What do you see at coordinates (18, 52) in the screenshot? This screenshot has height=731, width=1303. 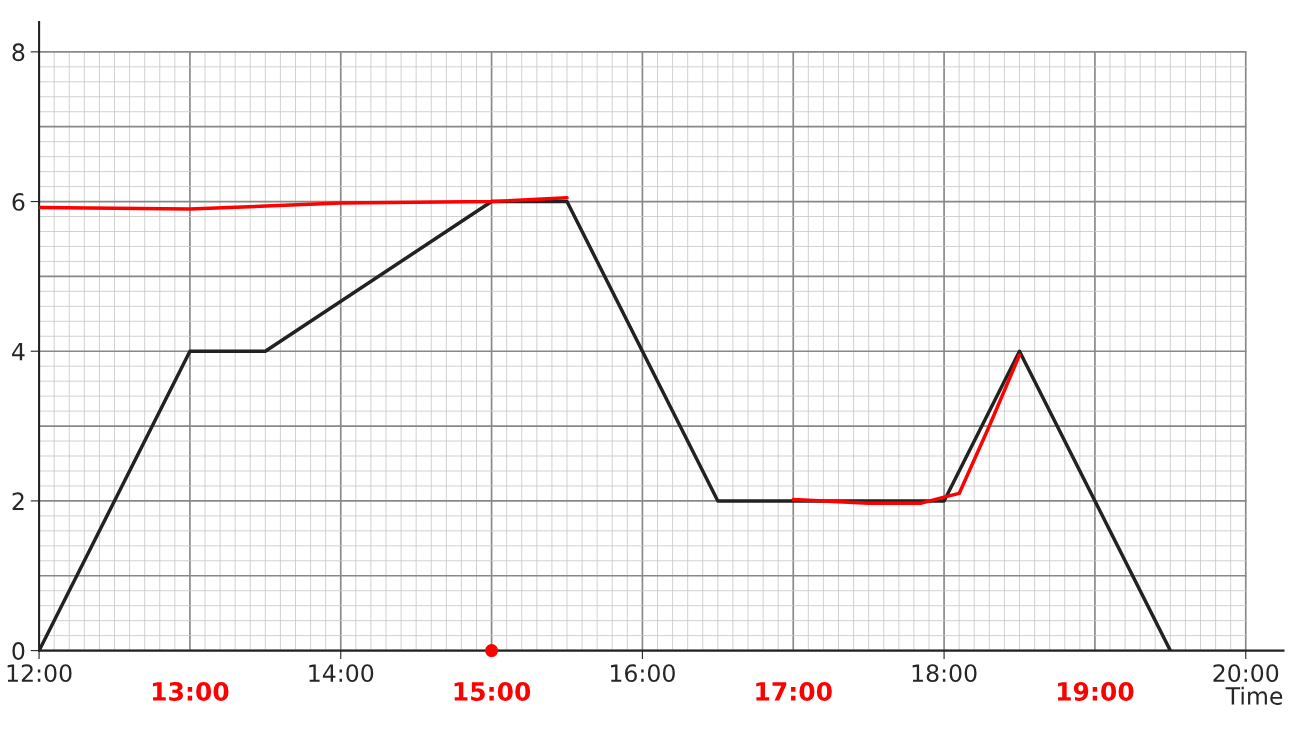 I see `y-tick-label: 8` at bounding box center [18, 52].